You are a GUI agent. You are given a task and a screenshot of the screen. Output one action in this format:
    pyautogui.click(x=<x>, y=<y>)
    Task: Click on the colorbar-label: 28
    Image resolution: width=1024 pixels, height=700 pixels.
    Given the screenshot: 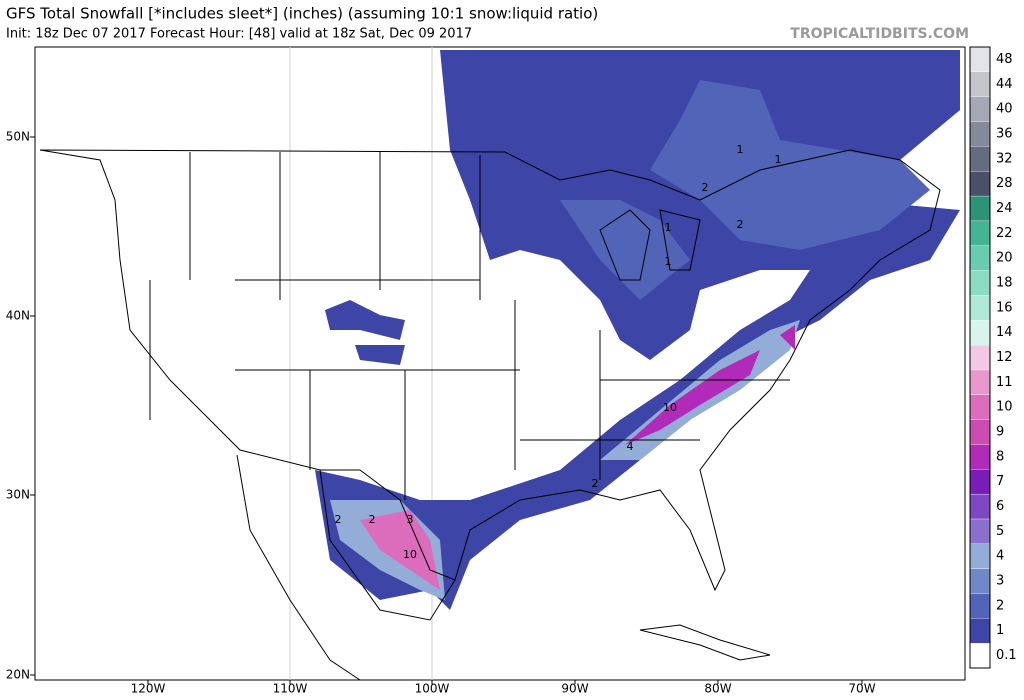 What is the action you would take?
    pyautogui.click(x=1004, y=183)
    